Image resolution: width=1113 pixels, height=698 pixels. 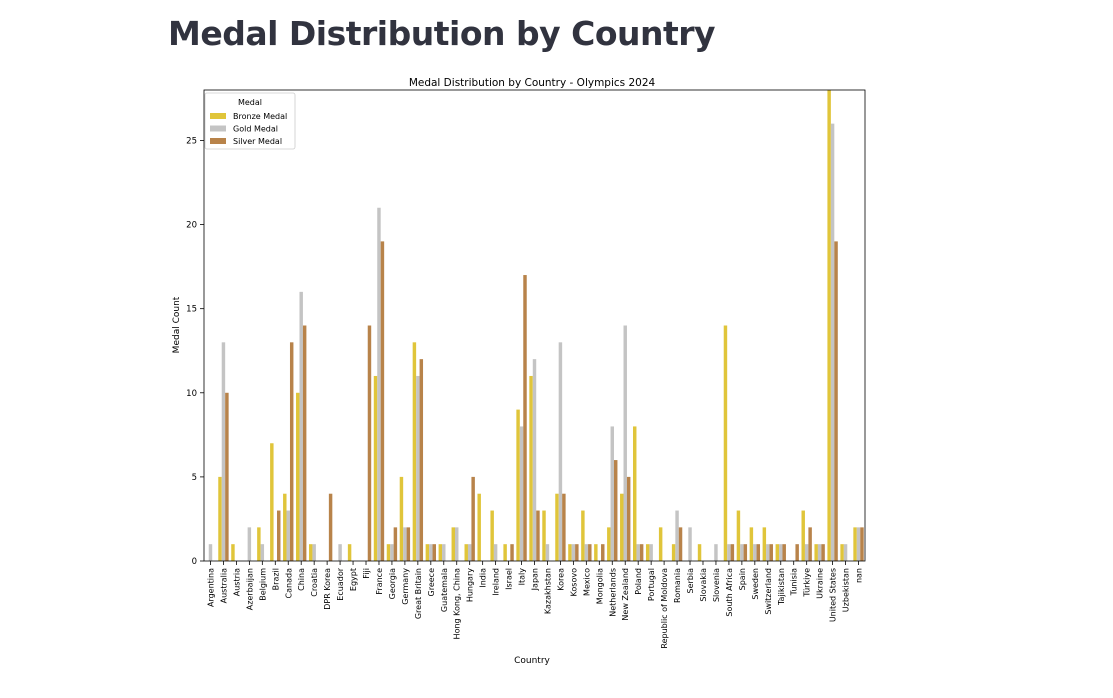 What do you see at coordinates (560, 579) in the screenshot?
I see `x-tick-label-korea: Korea` at bounding box center [560, 579].